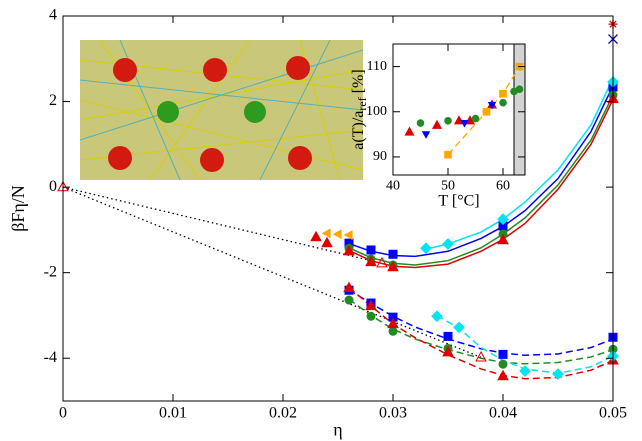  I want to click on plot-frame, so click(459, 109).